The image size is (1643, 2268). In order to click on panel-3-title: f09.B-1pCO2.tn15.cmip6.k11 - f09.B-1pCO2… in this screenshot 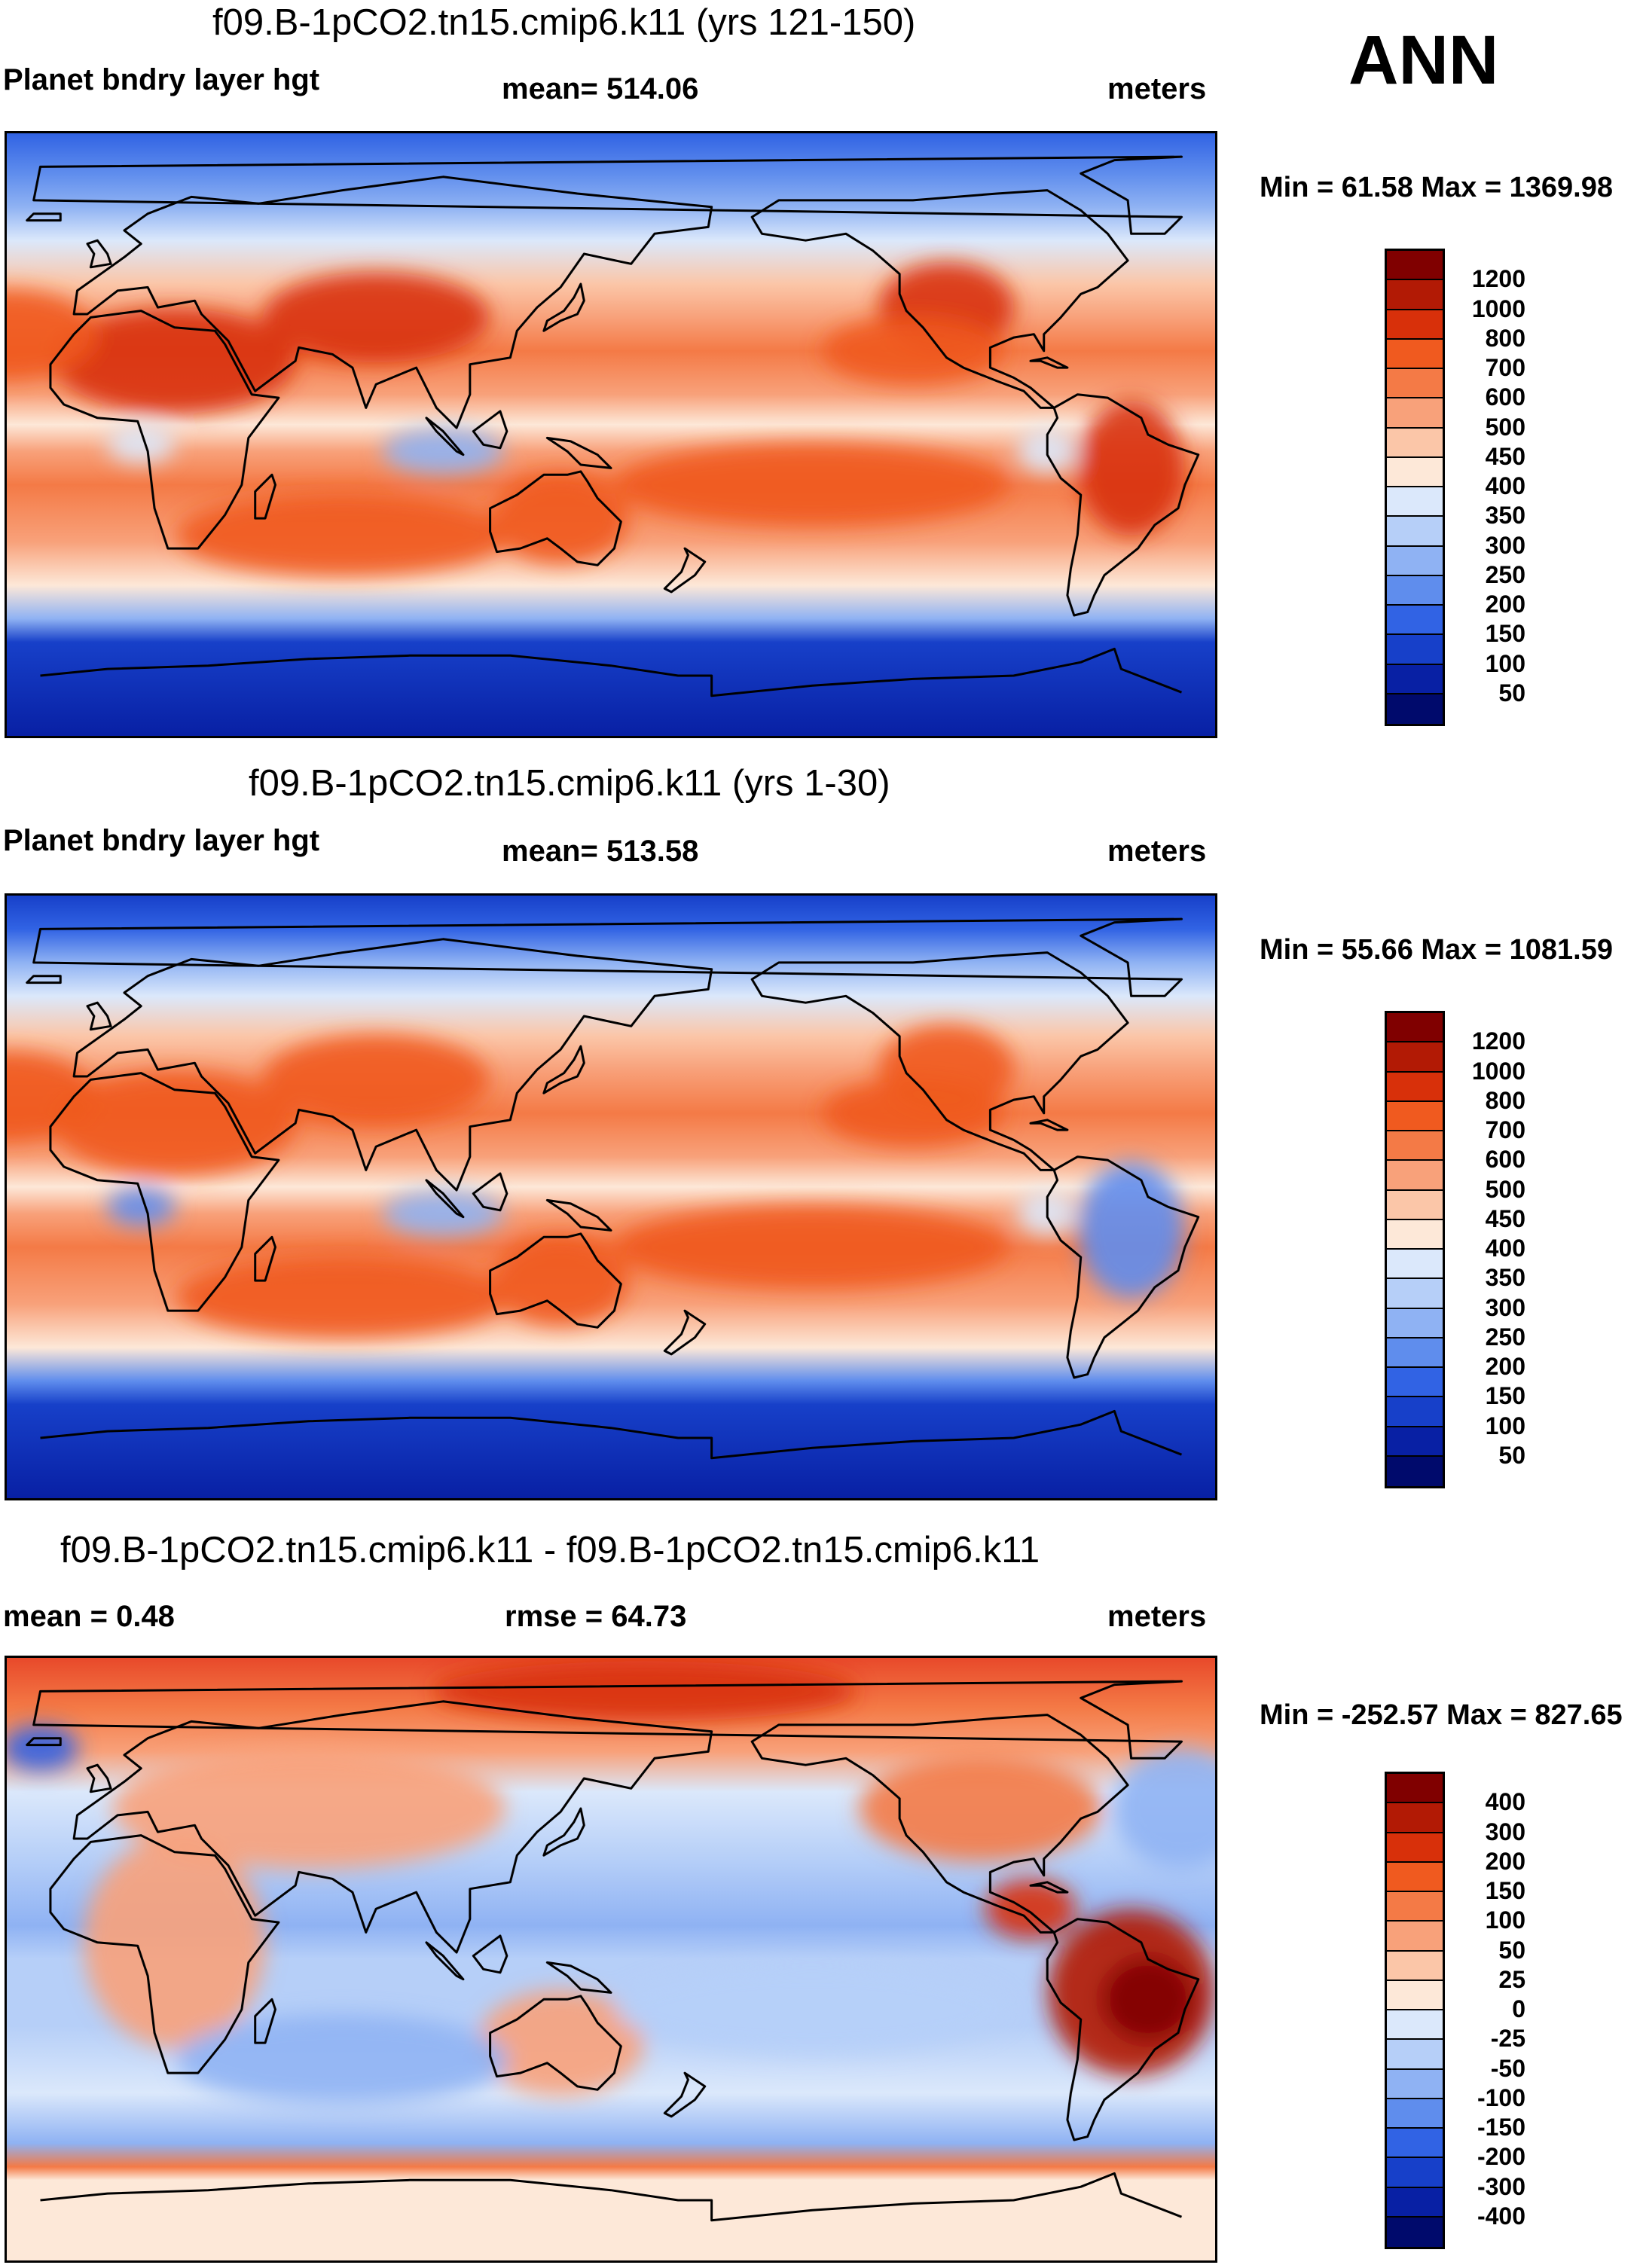, I will do `click(550, 1551)`.